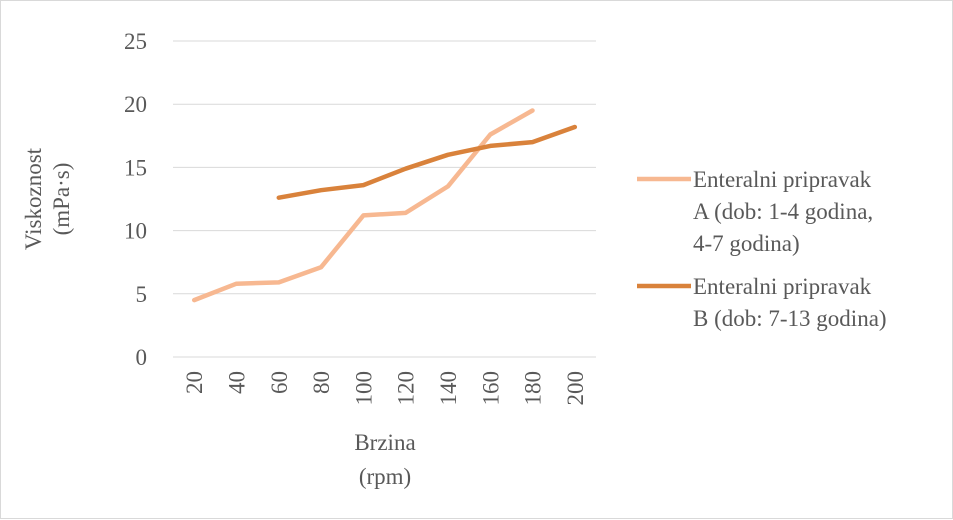  Describe the element at coordinates (61, 199) in the screenshot. I see `y-axis-title-line: (mPa·s)` at that location.